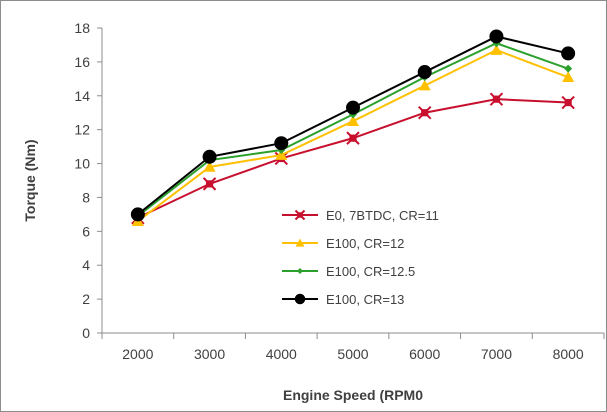 The width and height of the screenshot is (607, 412). I want to click on x-axis-ticks: 2000 3000 4000 5000 6000 7000 8000, so click(353, 347).